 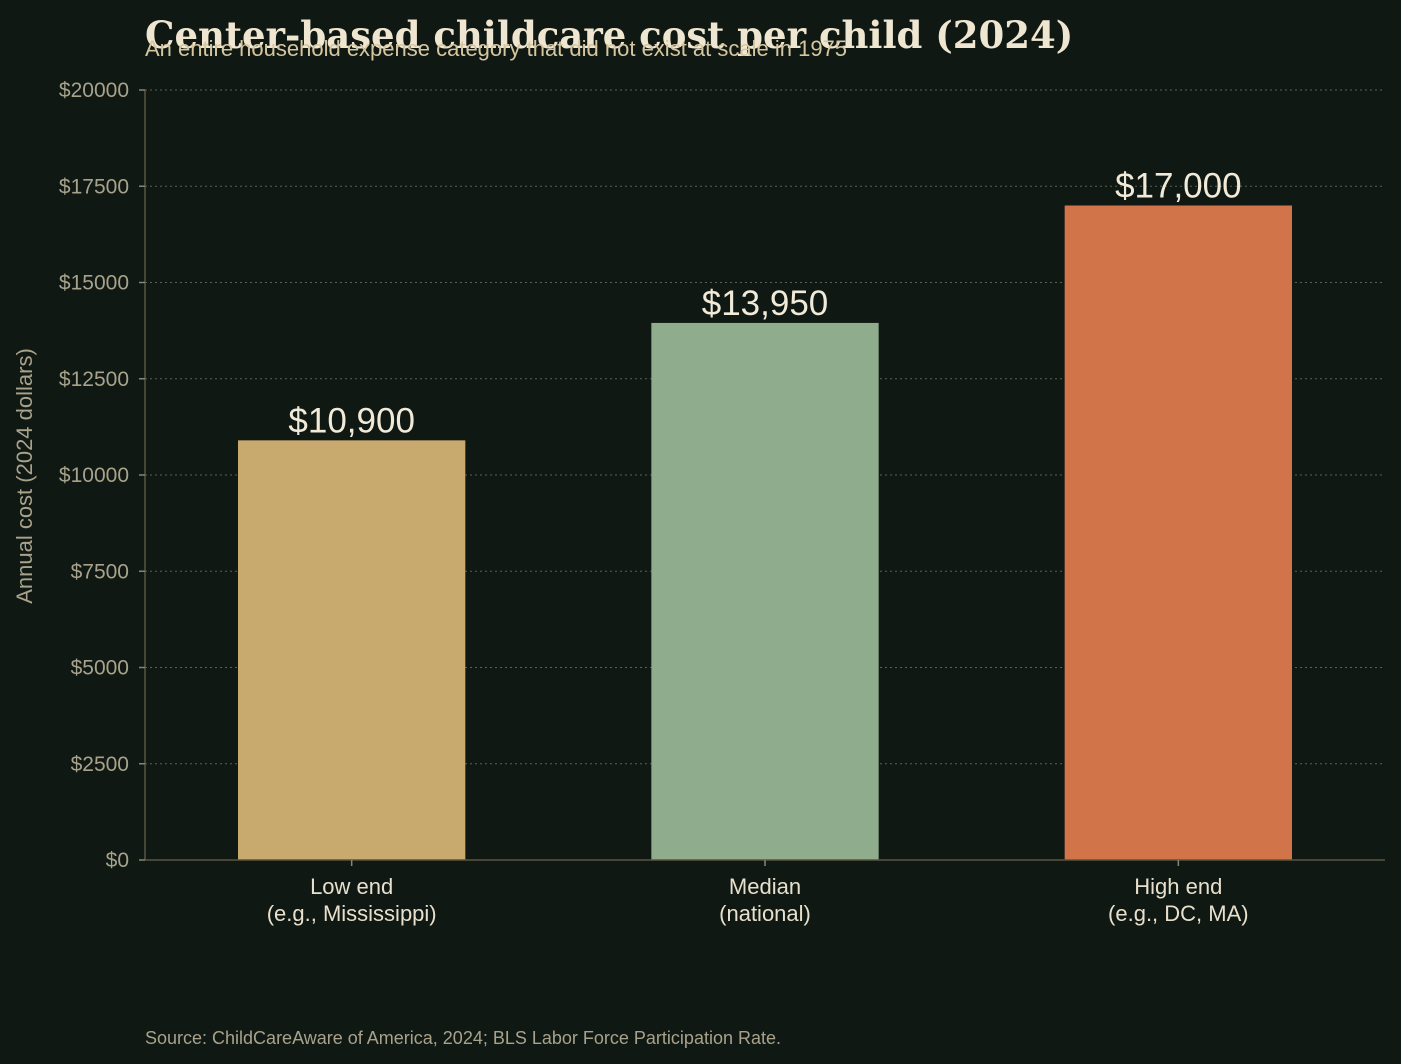 I want to click on y-tick-label: $10000, so click(x=94, y=475).